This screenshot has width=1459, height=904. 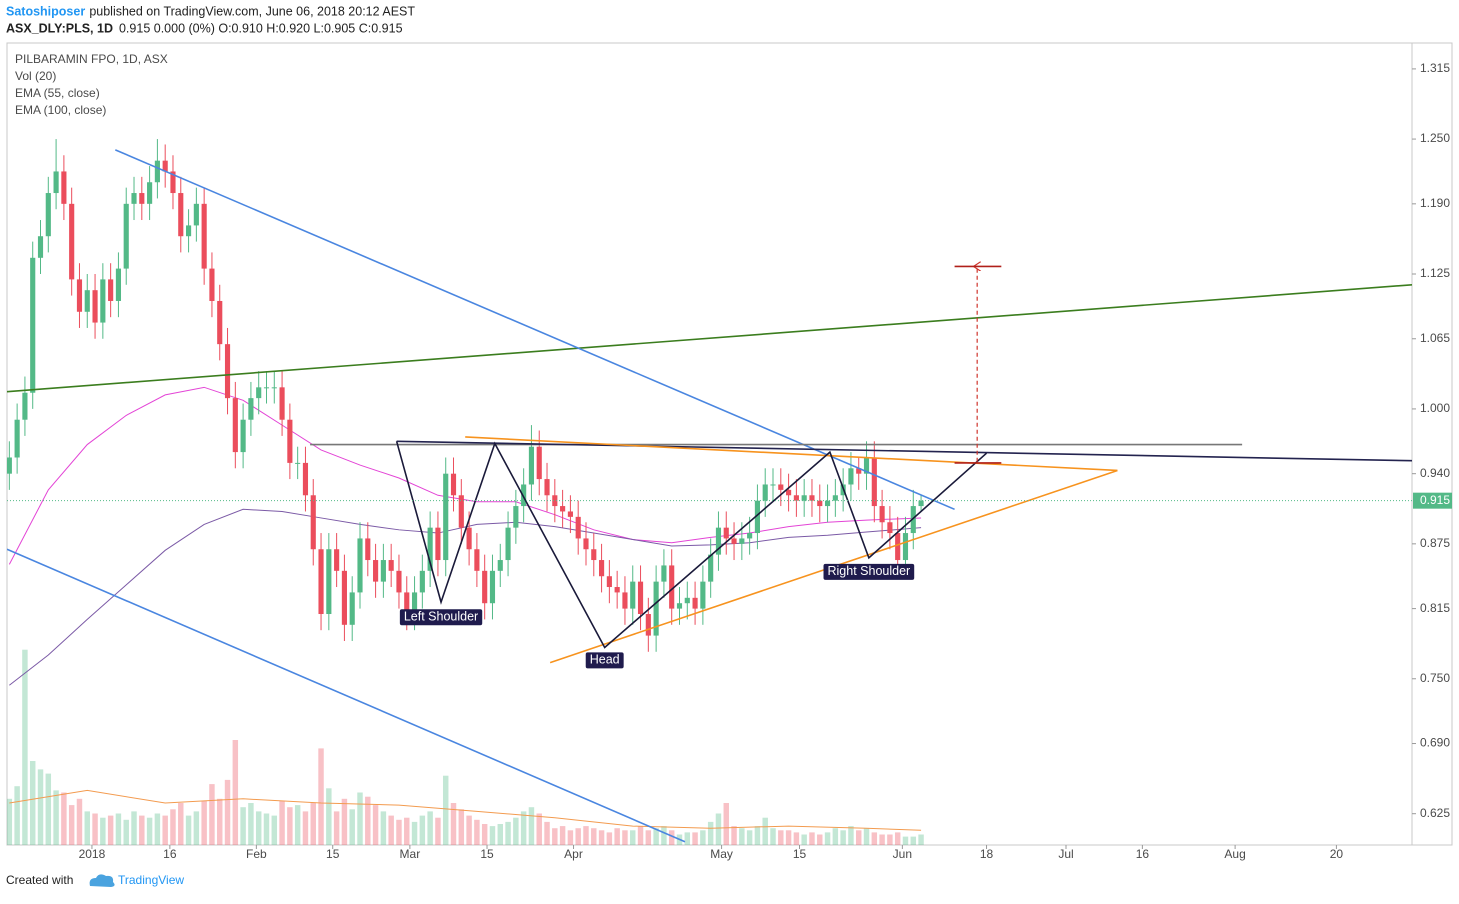 I want to click on x-tick-label: 16, so click(x=170, y=854).